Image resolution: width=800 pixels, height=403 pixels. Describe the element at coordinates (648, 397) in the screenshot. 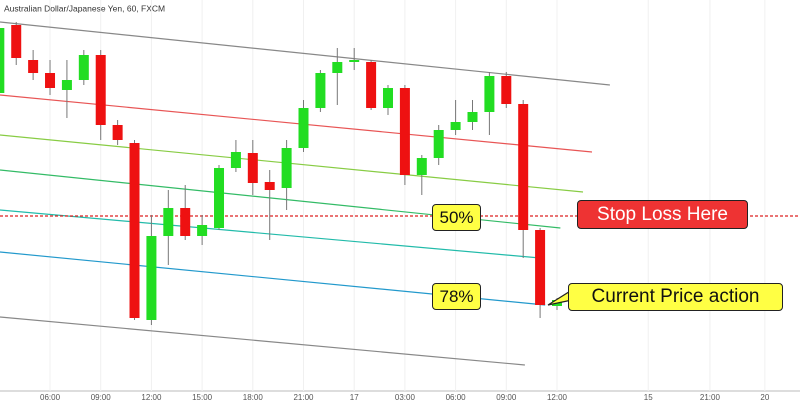

I see `x-tick-label: 15` at that location.